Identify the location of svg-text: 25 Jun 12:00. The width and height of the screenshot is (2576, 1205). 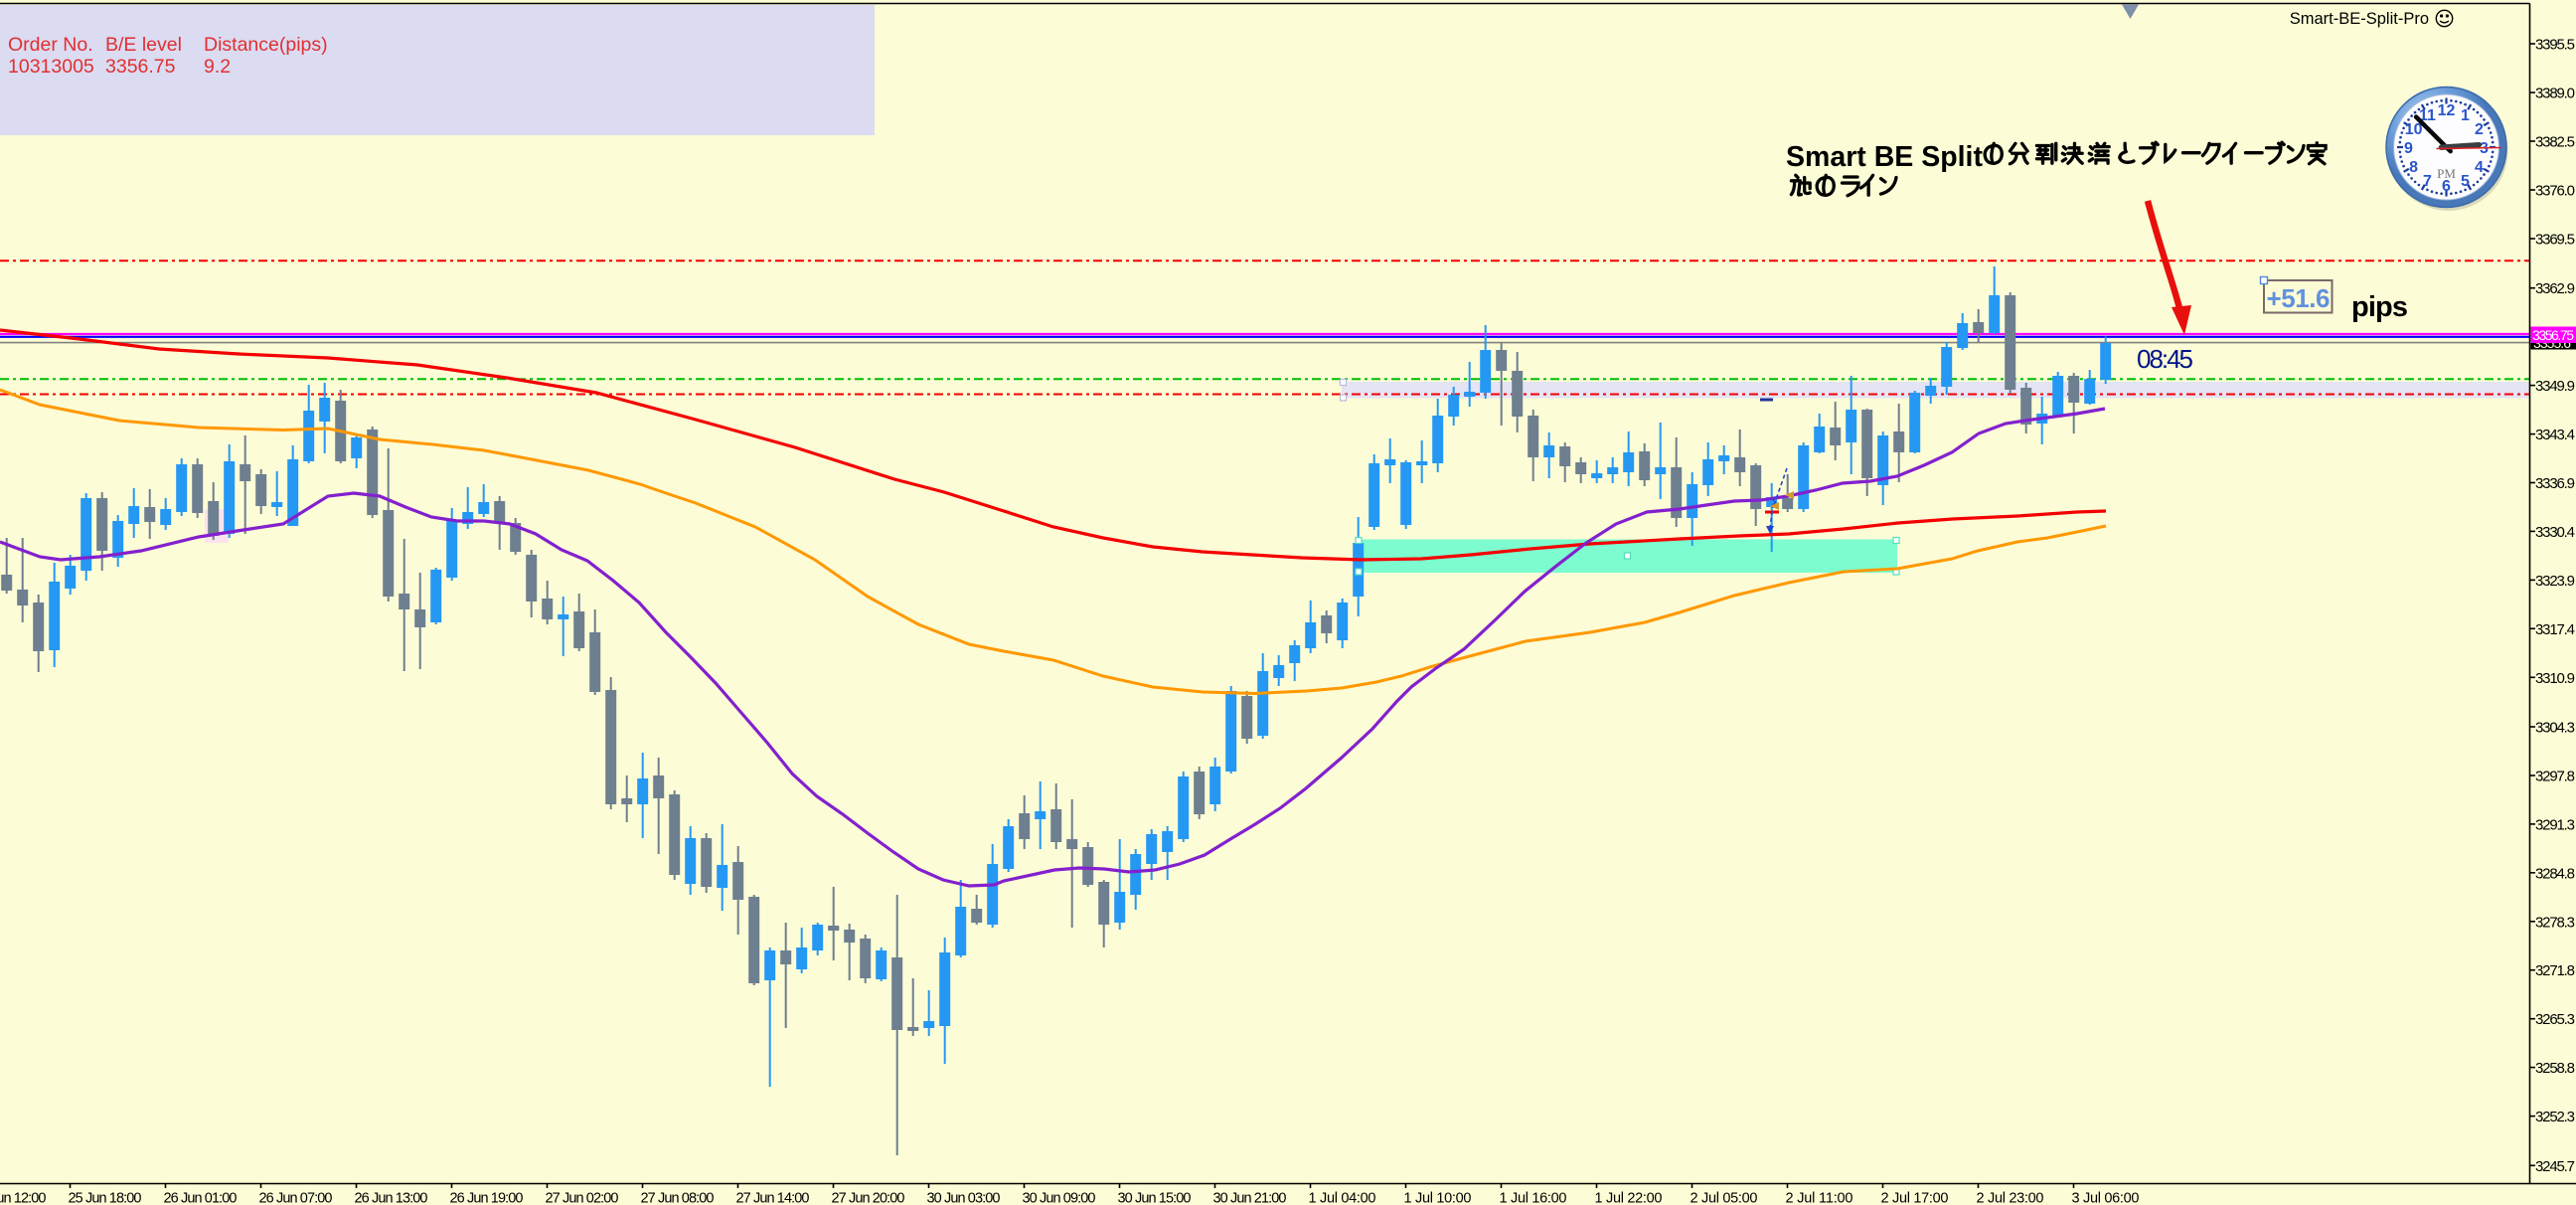
(23, 1198).